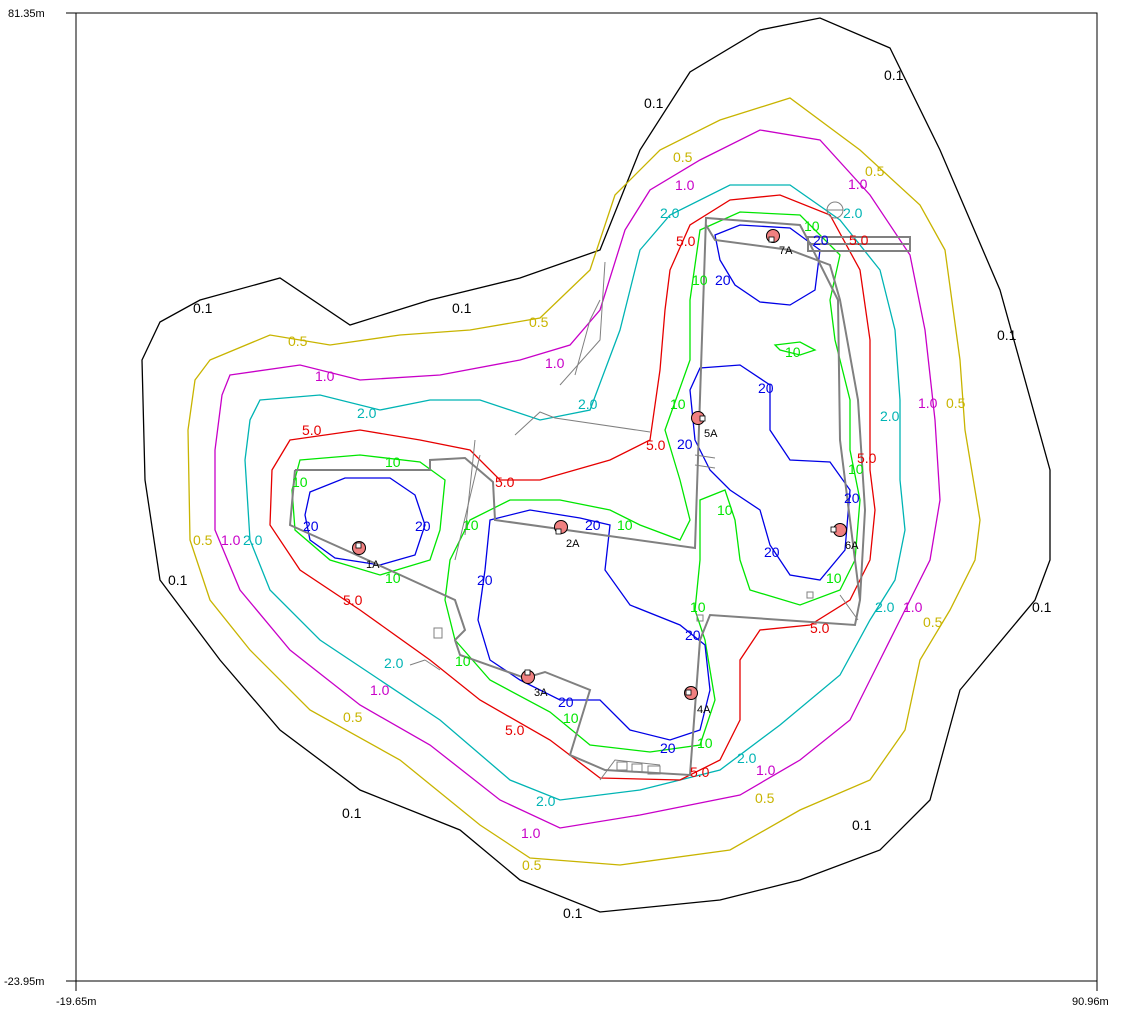 Image resolution: width=1125 pixels, height=1021 pixels. I want to click on fixture-label: 3A, so click(541, 693).